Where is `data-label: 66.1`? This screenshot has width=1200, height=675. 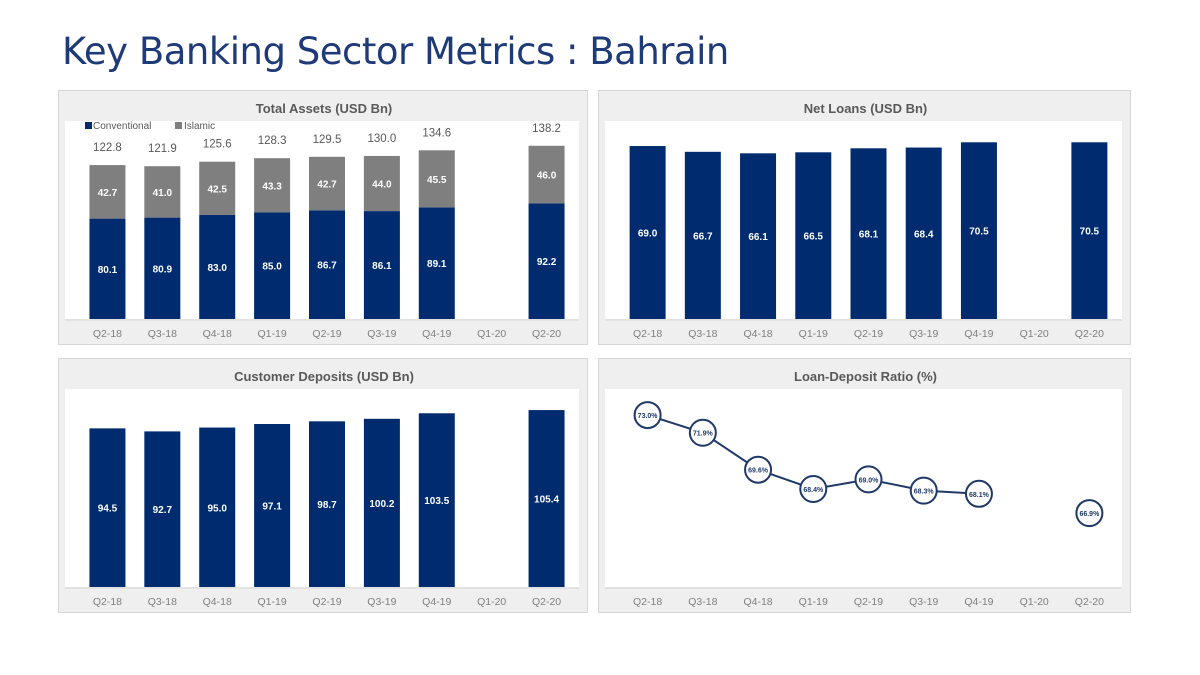
data-label: 66.1 is located at coordinates (758, 237).